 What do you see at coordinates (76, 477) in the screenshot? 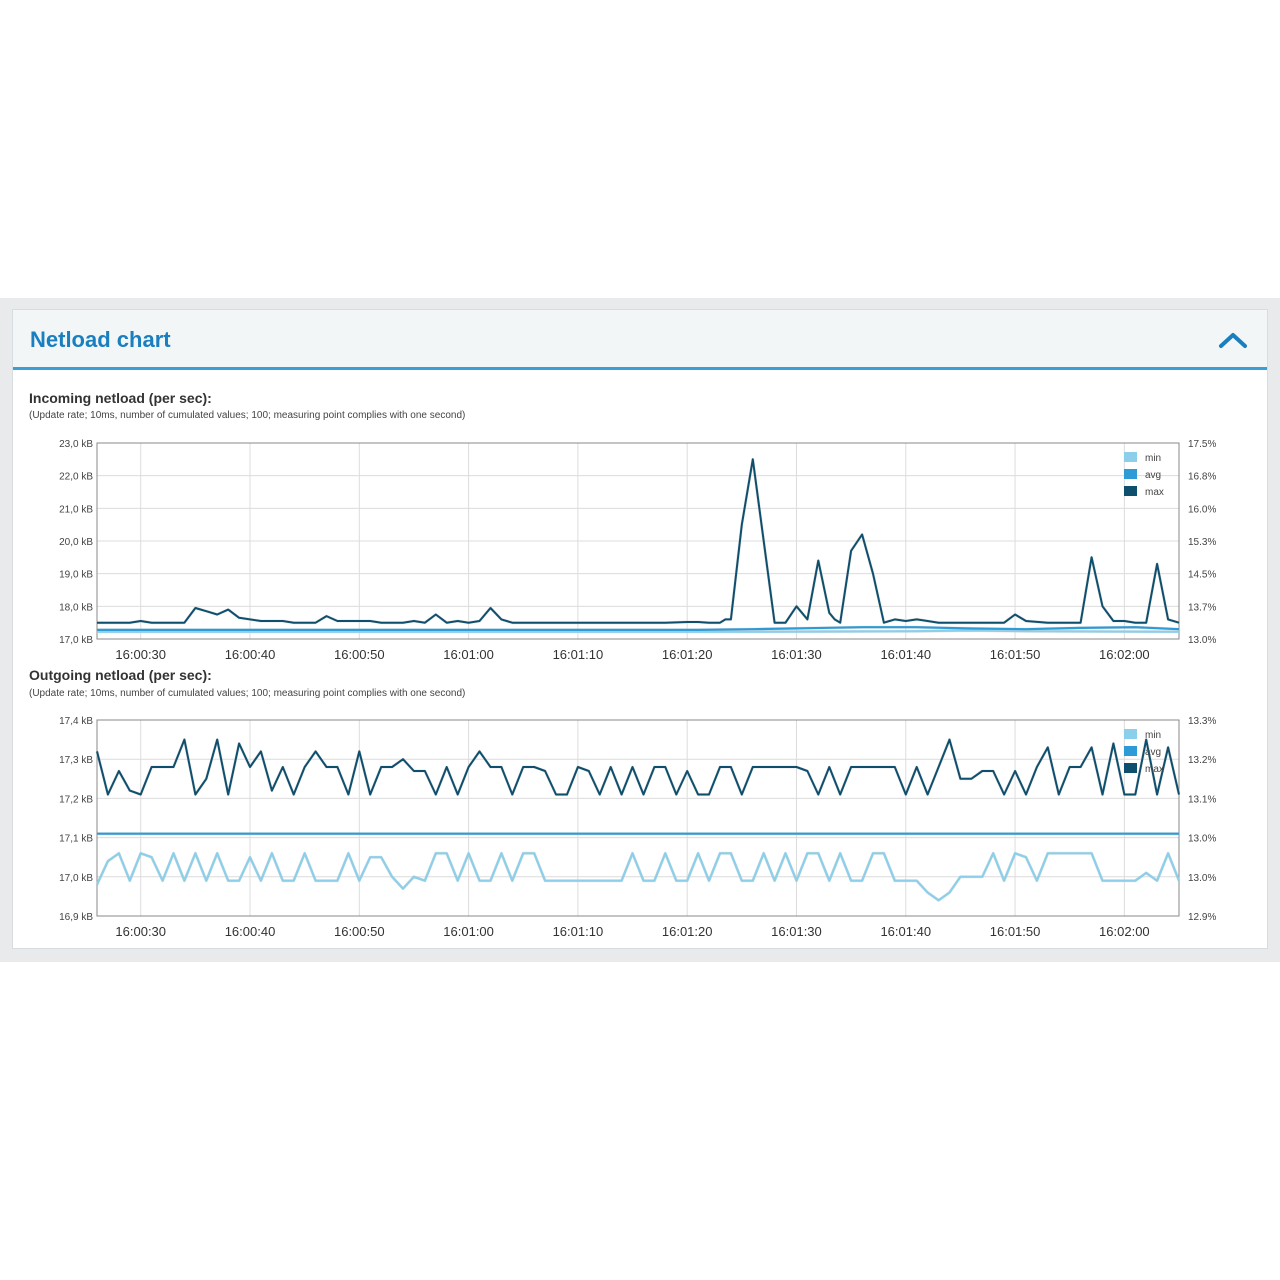
I see `y-tick-label-left: 22,0 kB` at bounding box center [76, 477].